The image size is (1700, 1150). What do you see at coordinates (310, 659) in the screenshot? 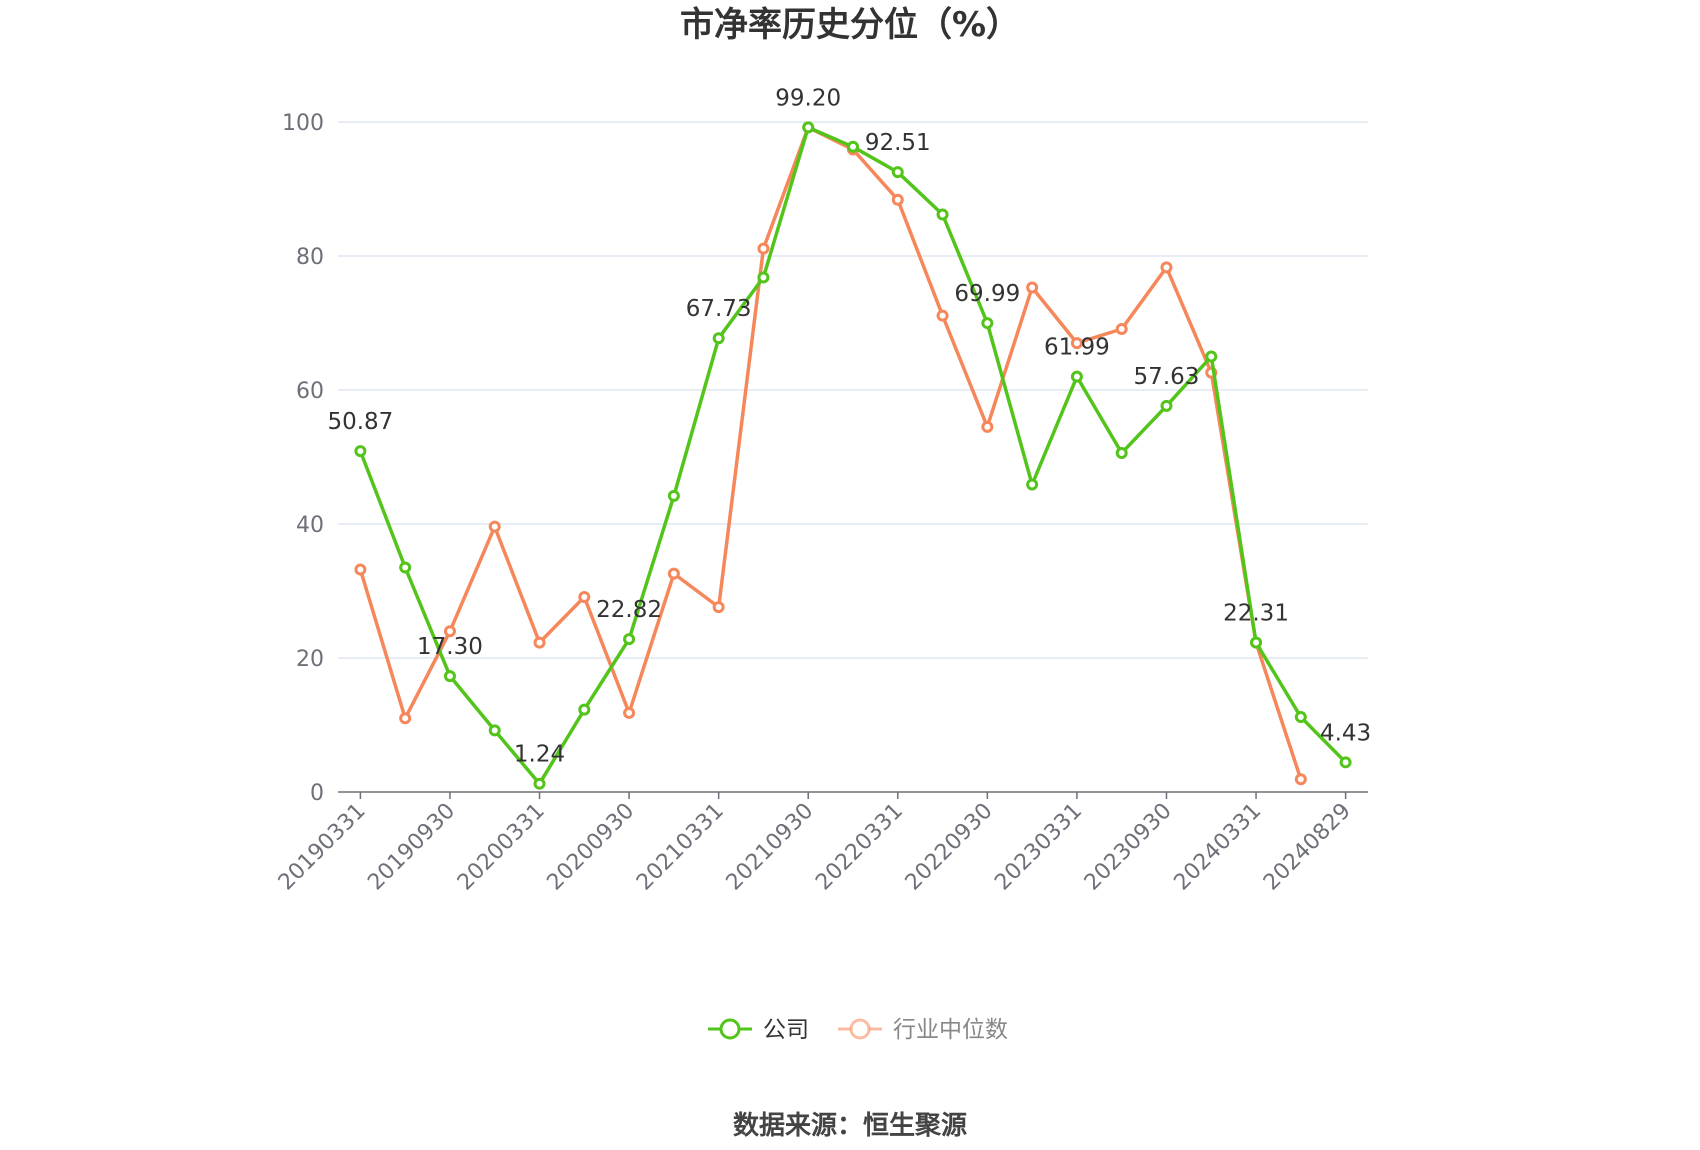
I see `y-tick-label: 20` at bounding box center [310, 659].